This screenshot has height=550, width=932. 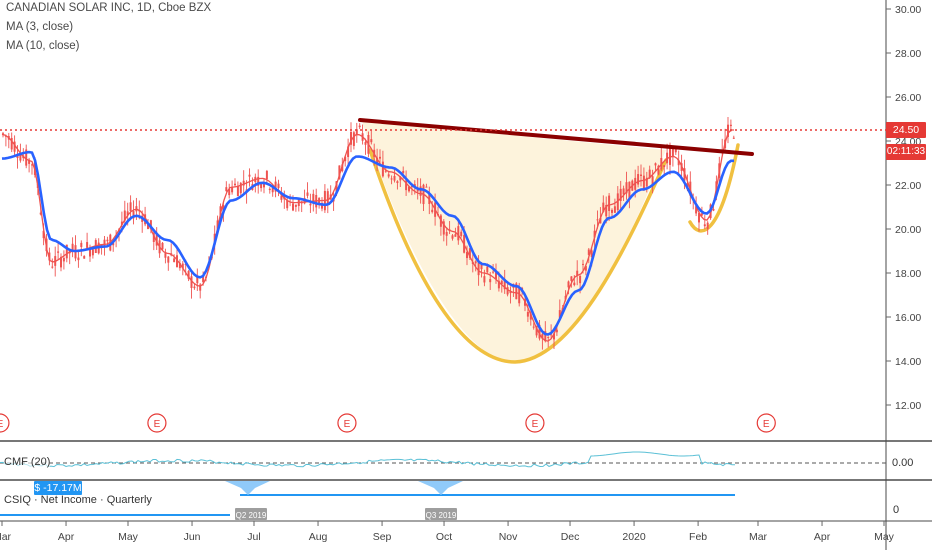 What do you see at coordinates (78, 500) in the screenshot?
I see `net-income-label: CSIQ · Net Income · Quarterly` at bounding box center [78, 500].